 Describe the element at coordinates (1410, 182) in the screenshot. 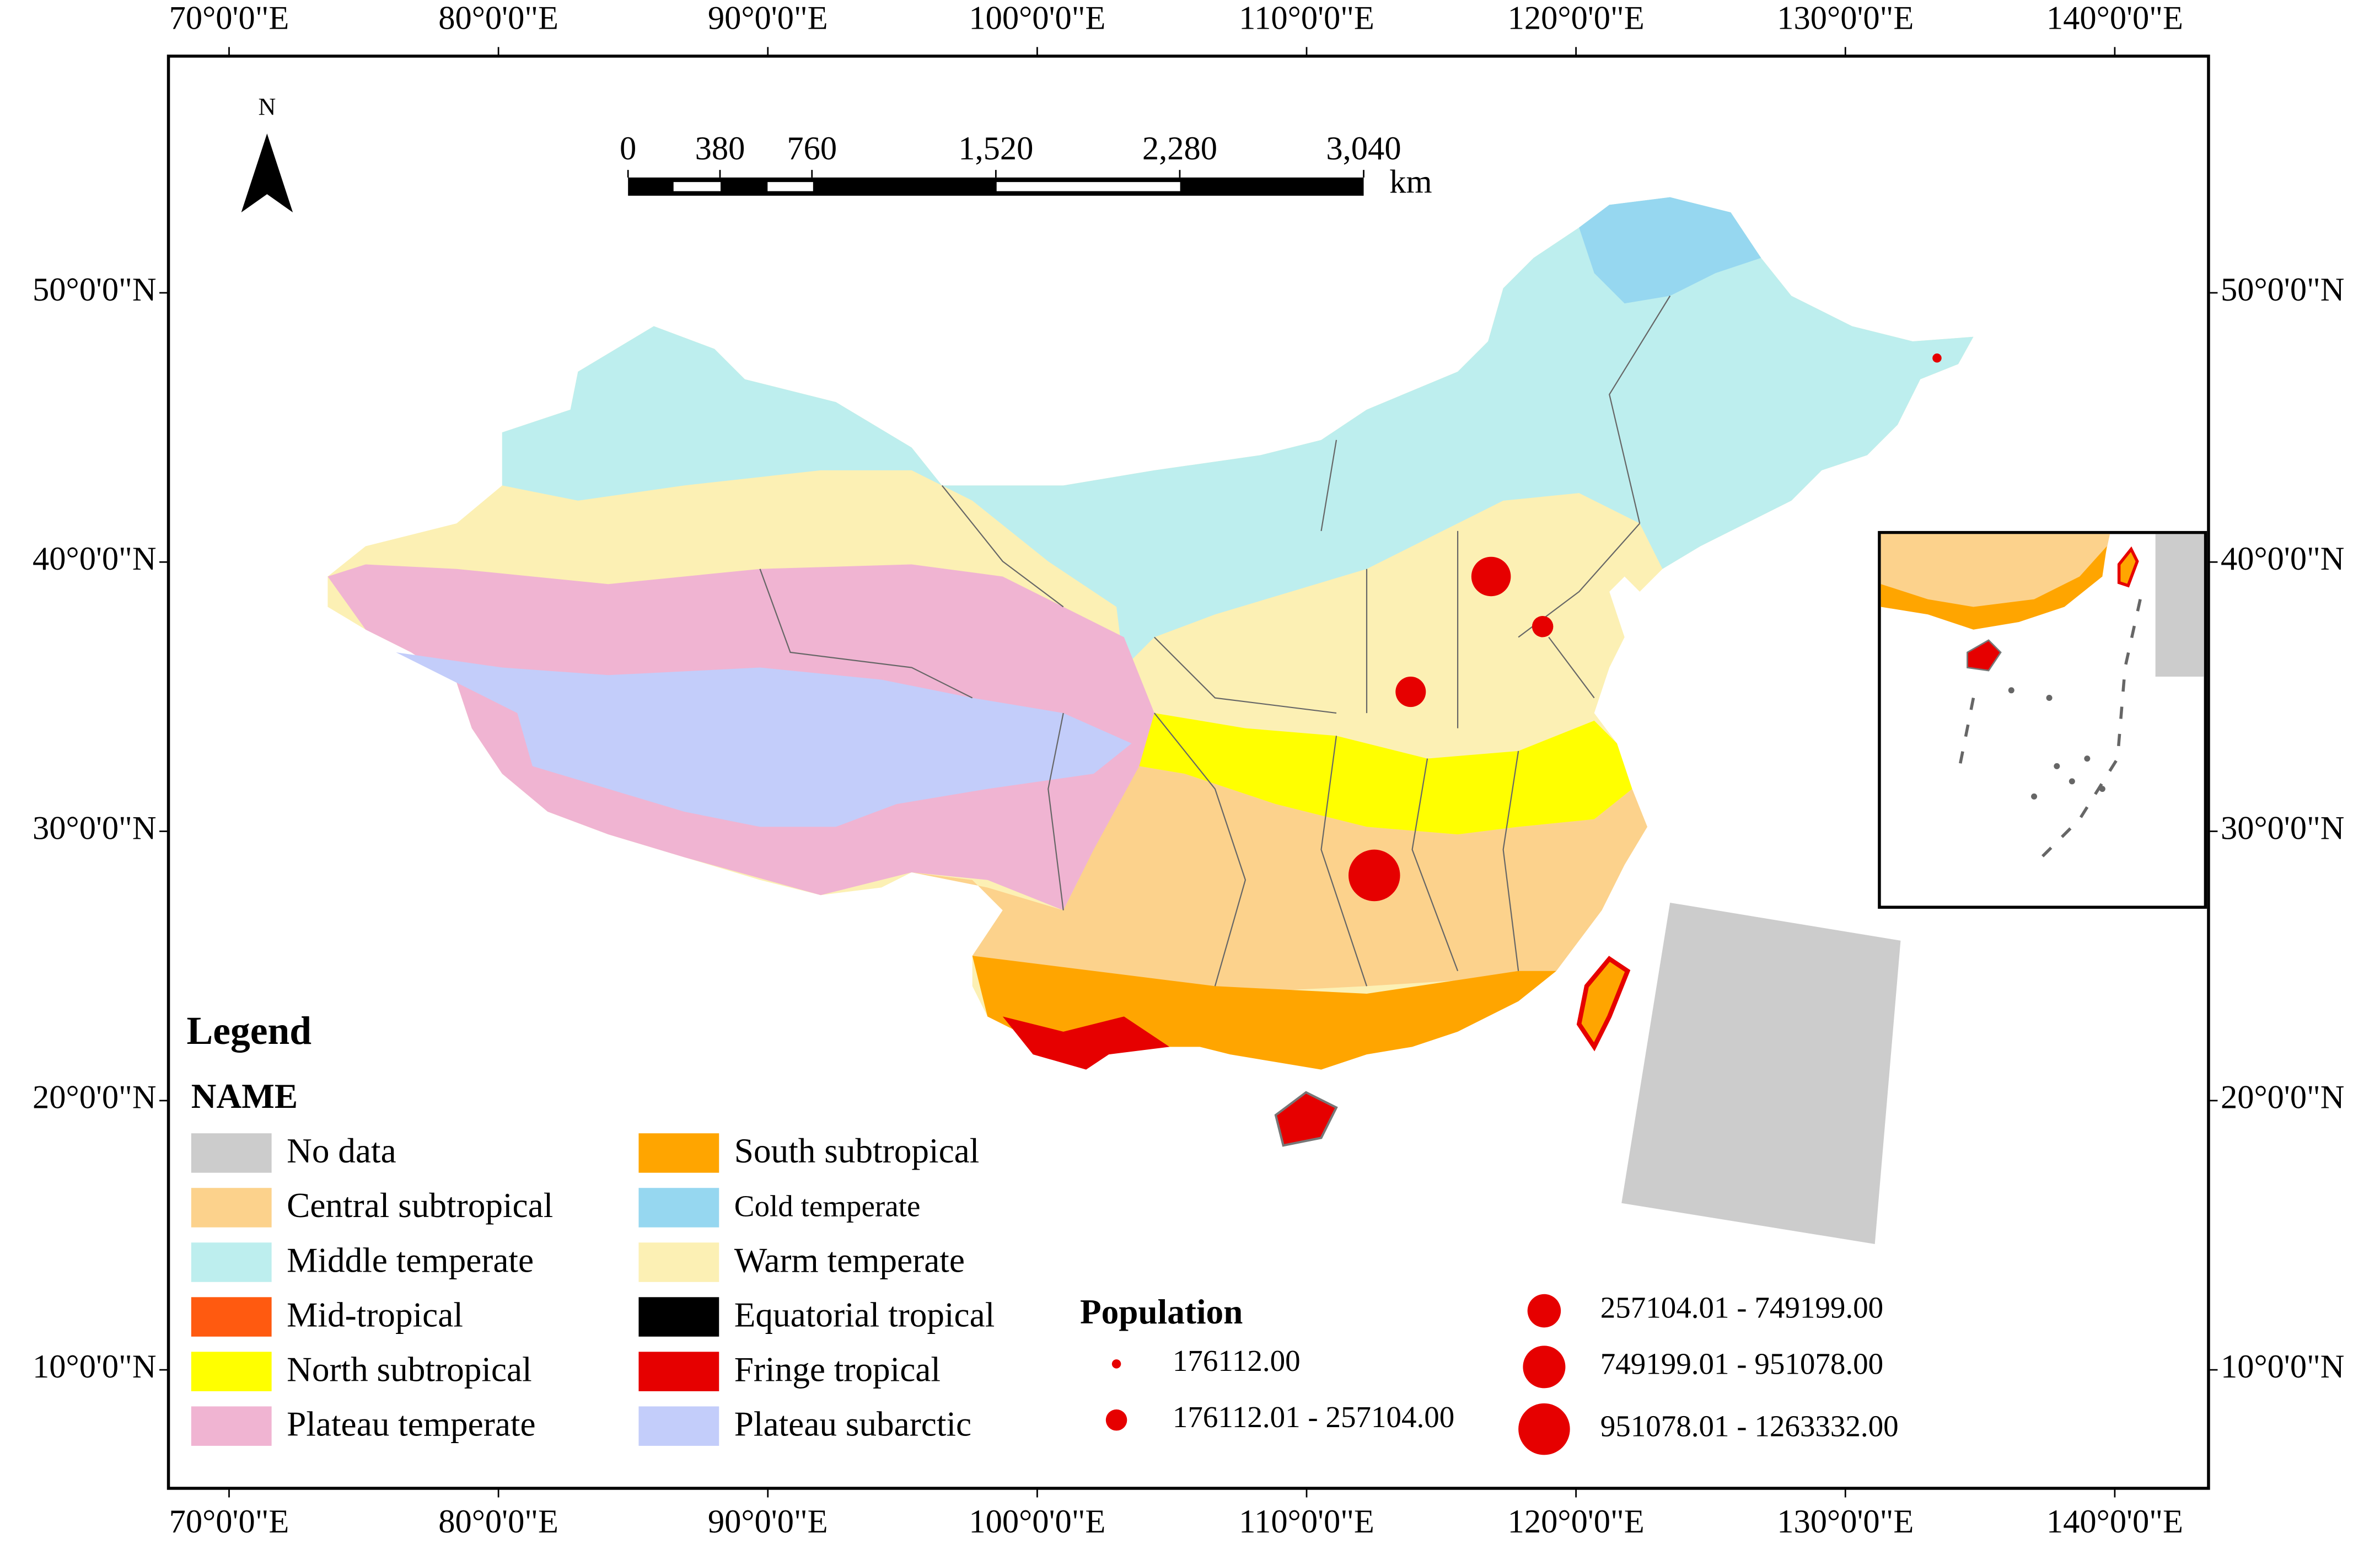

I see `scale-unit: km` at that location.